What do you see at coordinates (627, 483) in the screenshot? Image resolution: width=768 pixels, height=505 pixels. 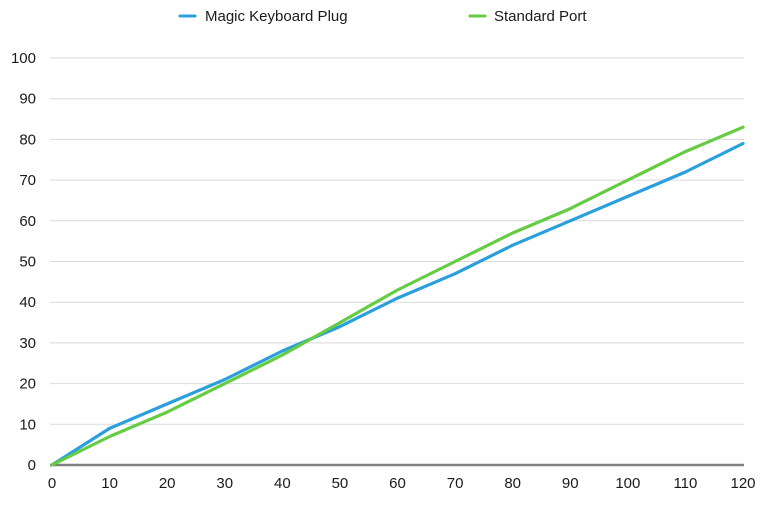 I see `x-tick-label: 100` at bounding box center [627, 483].